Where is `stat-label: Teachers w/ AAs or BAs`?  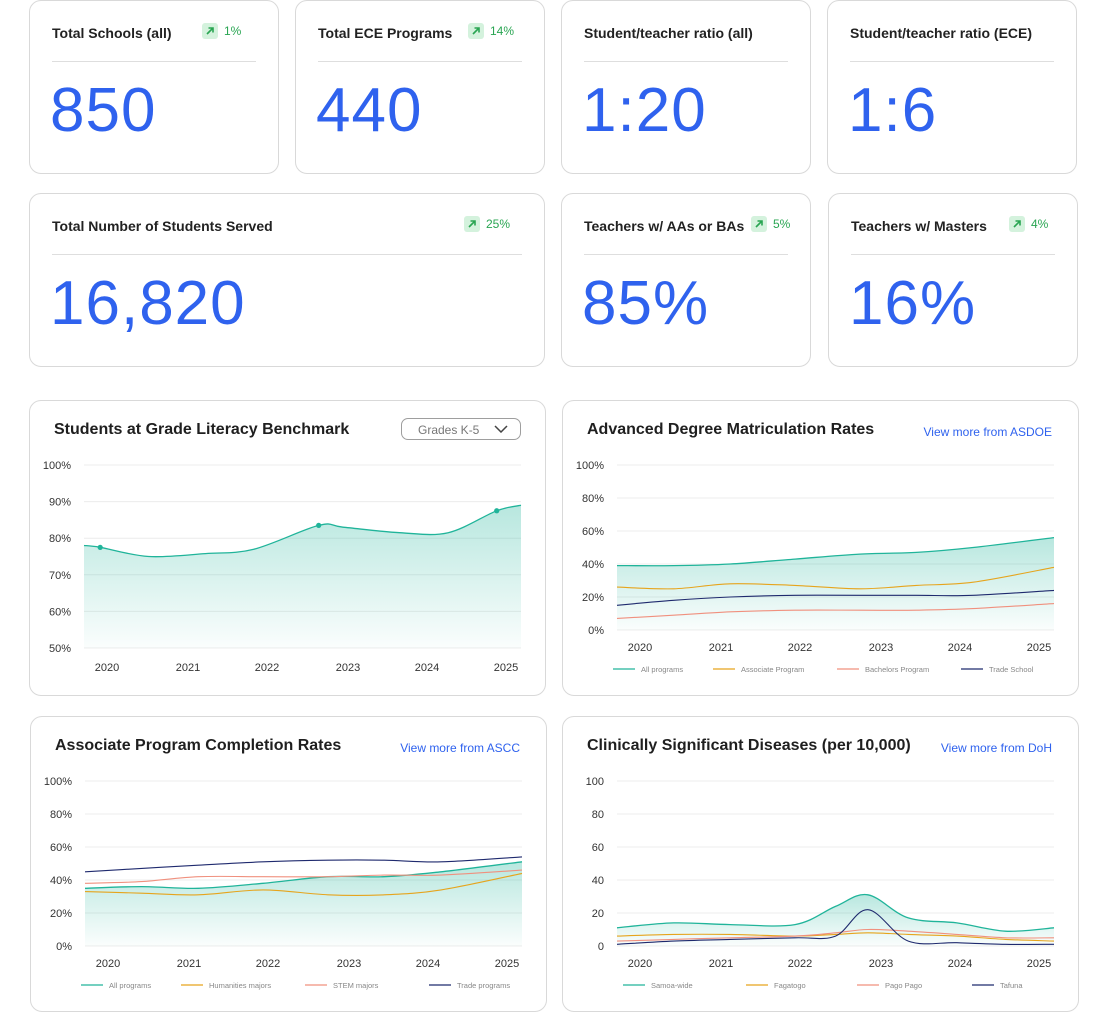 stat-label: Teachers w/ AAs or BAs is located at coordinates (664, 226).